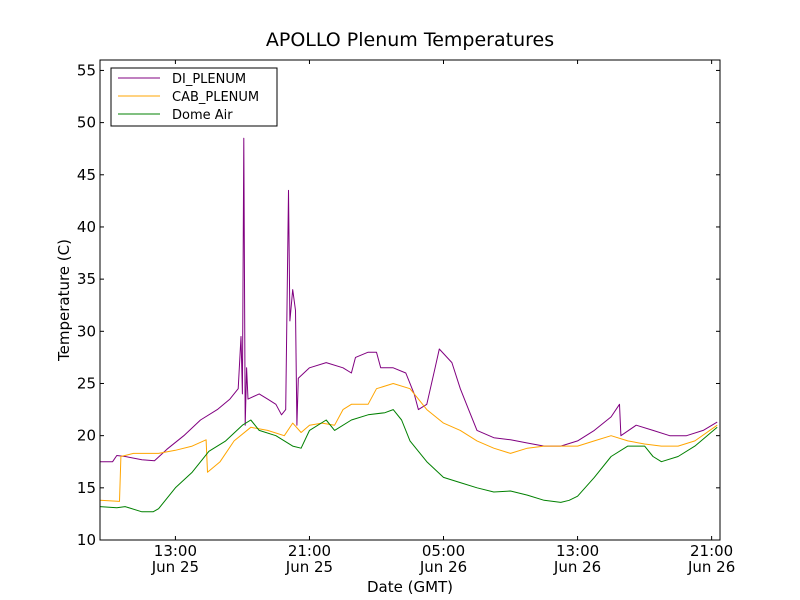  I want to click on y-tick-label: 45, so click(86, 175).